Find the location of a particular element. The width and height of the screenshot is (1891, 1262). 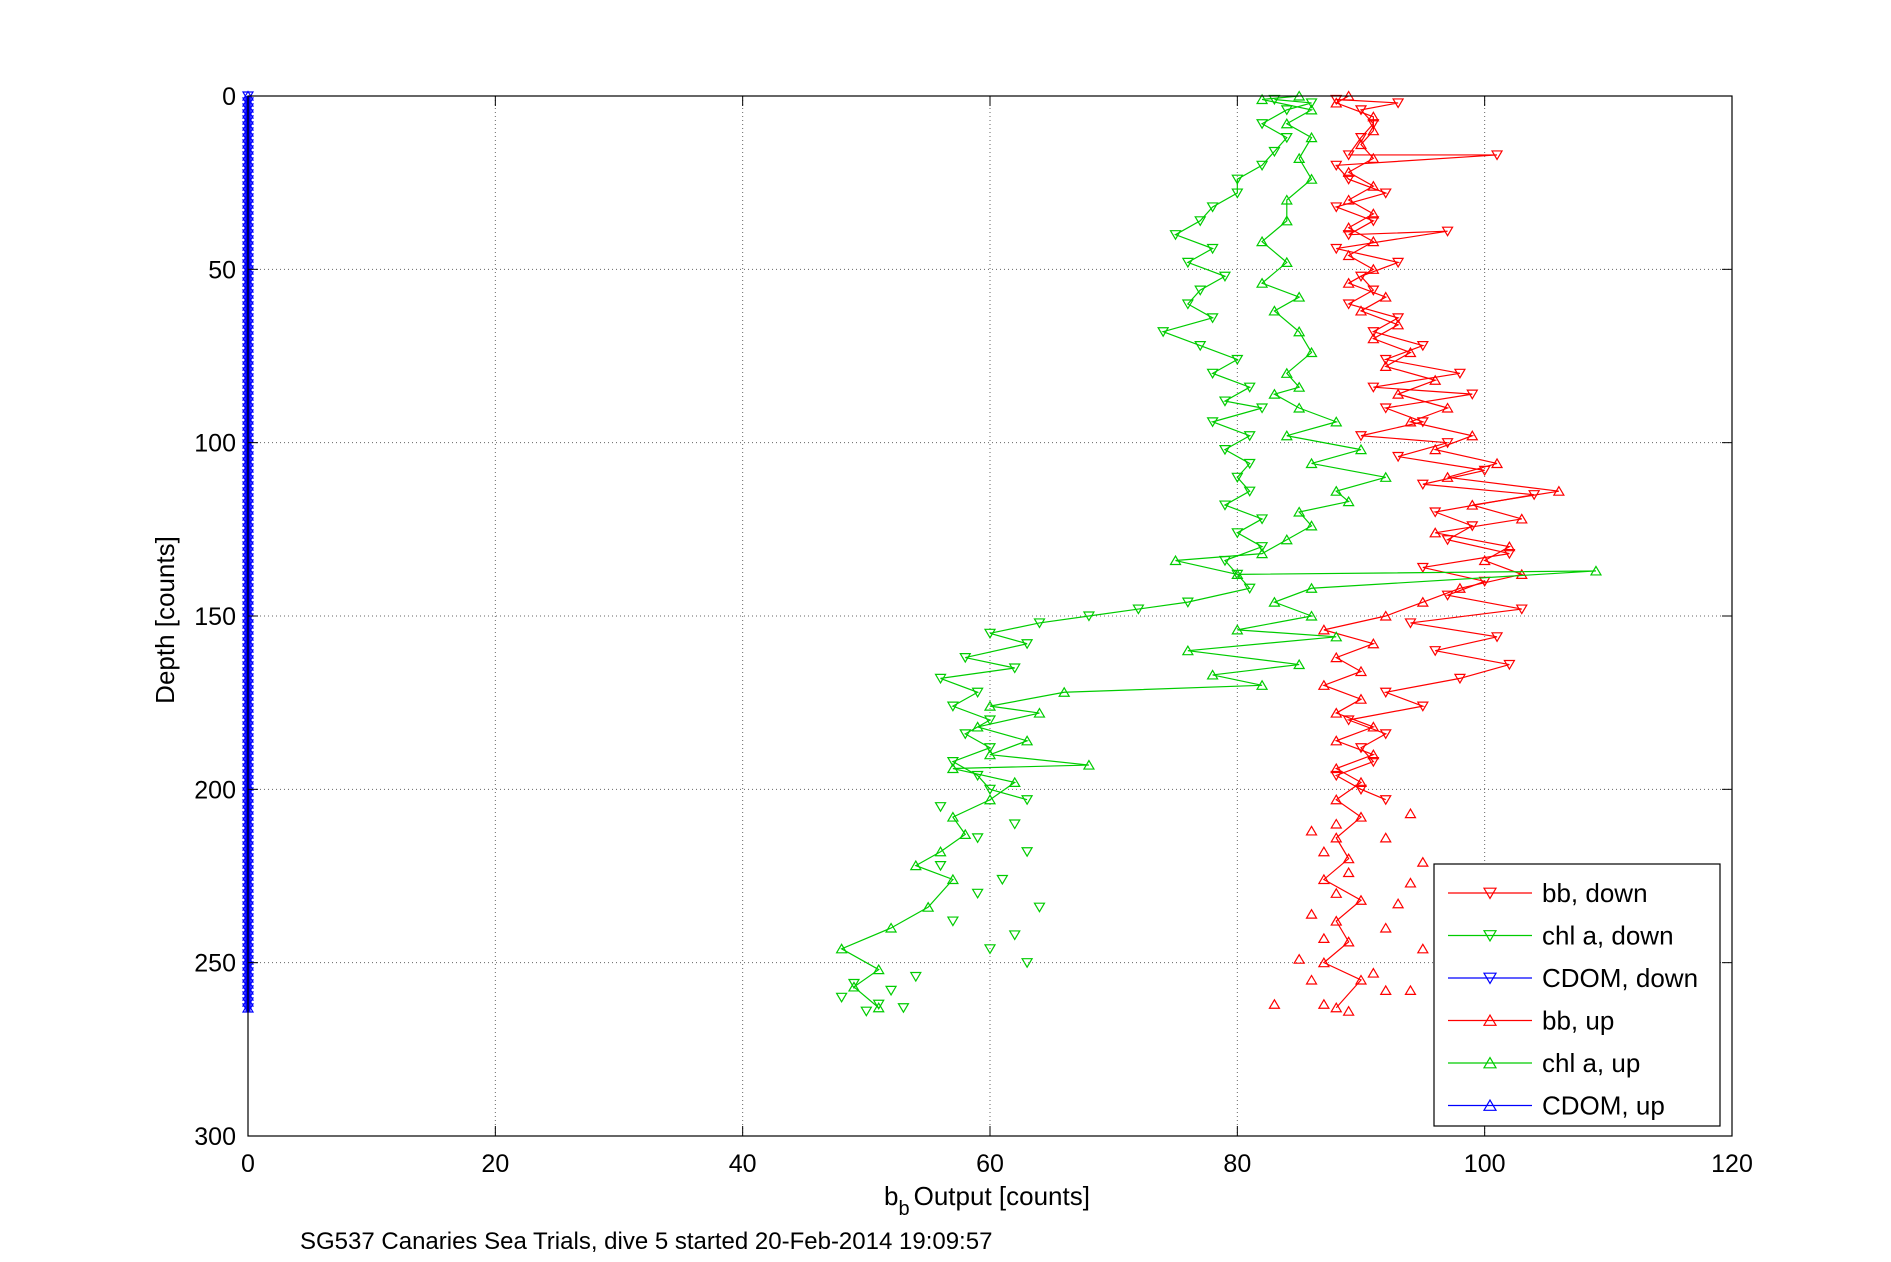

y-tick-label: 100 is located at coordinates (215, 444).